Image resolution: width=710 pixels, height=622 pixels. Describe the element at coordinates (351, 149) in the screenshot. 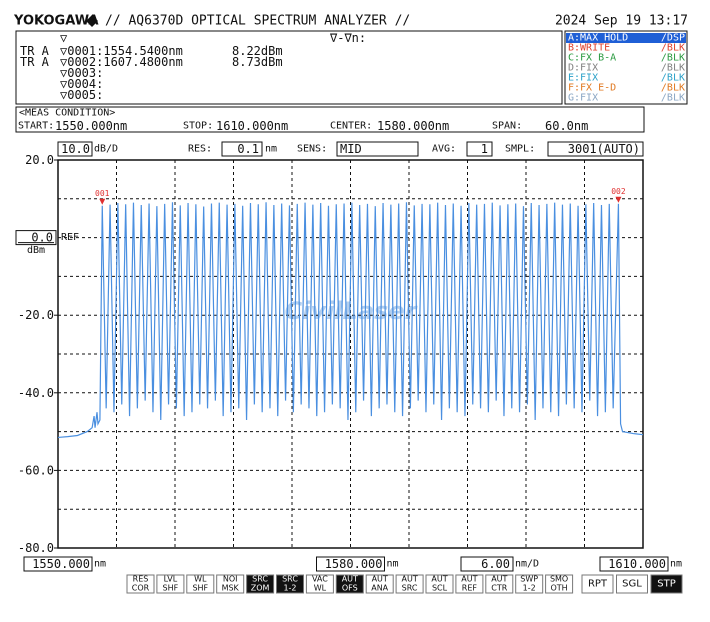

I see `sens: MID` at that location.